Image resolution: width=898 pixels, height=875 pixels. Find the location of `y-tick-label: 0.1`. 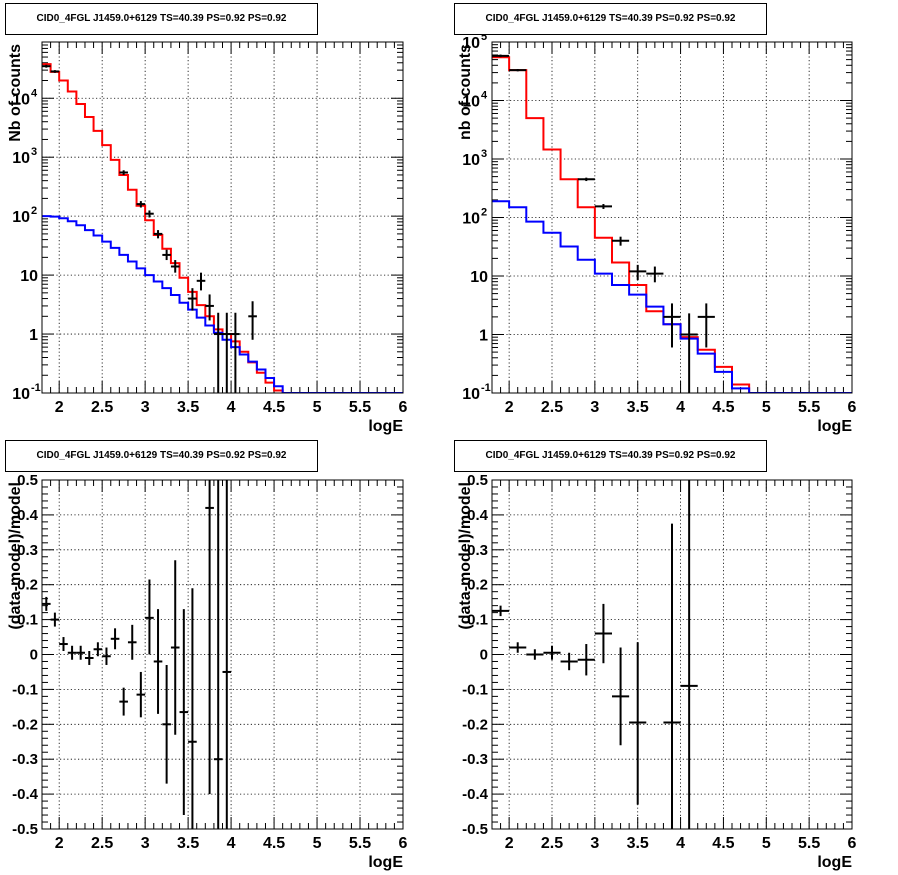

y-tick-label: 0.1 is located at coordinates (27, 620).